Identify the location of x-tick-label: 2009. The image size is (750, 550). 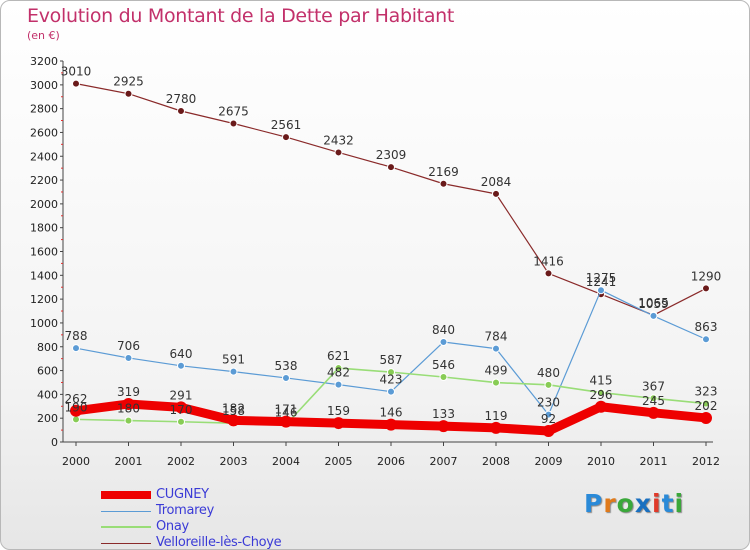
(549, 461).